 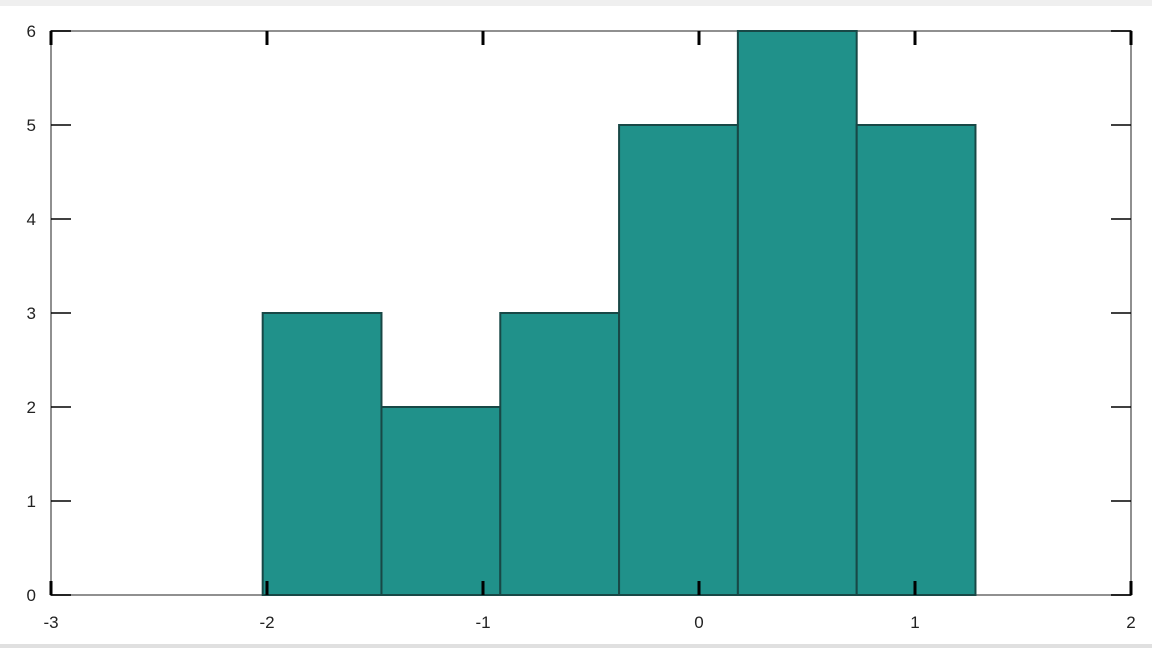 I want to click on x-tick-label: -2, so click(x=266, y=622).